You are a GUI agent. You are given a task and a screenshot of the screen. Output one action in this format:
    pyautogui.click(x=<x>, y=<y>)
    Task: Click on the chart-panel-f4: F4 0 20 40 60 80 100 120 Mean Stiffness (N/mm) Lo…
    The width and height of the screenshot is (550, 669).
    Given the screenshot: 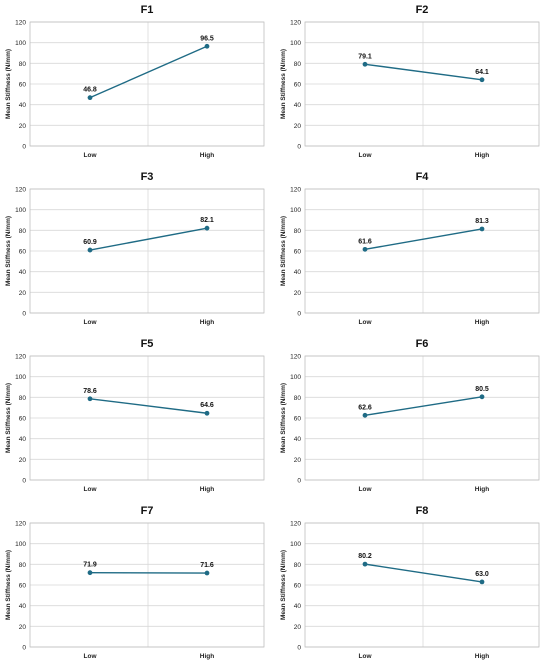 What is the action you would take?
    pyautogui.click(x=412, y=250)
    